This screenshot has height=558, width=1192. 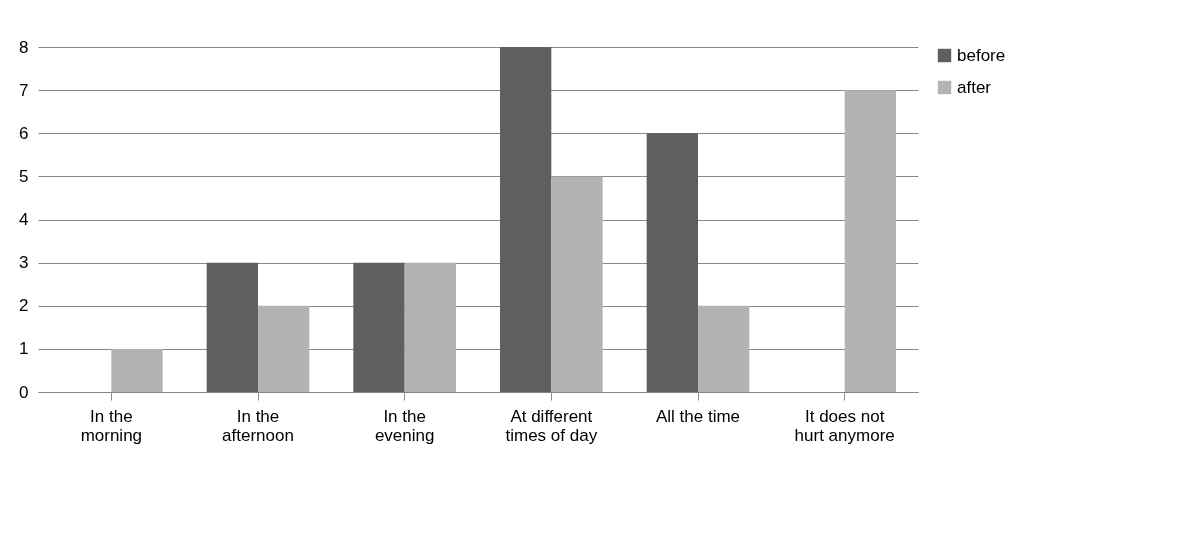 I want to click on y-tick-label: 0, so click(x=24, y=392).